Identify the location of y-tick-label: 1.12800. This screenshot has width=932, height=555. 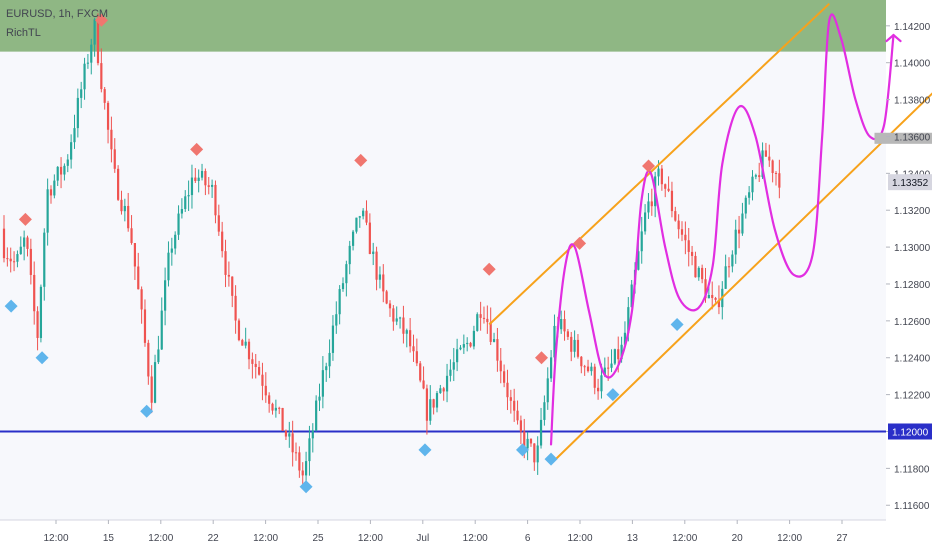
(912, 285).